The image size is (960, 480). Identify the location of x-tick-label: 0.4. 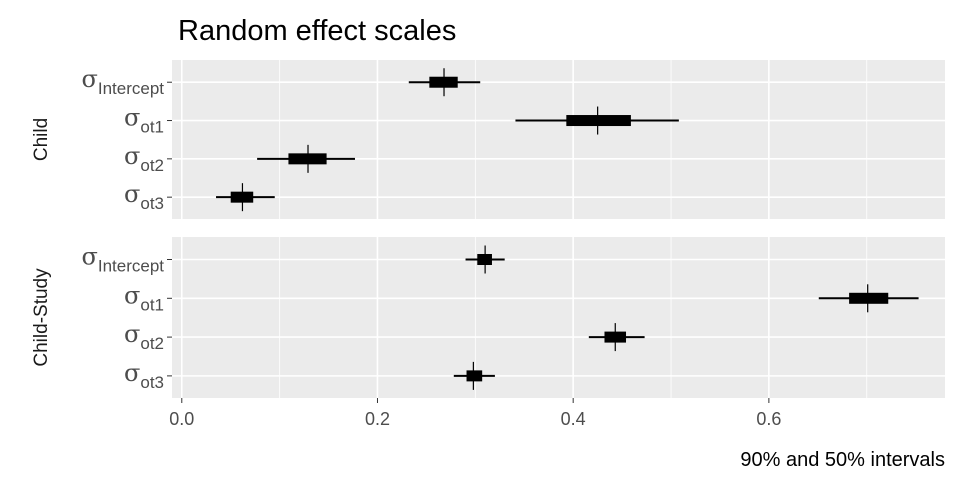
(573, 419).